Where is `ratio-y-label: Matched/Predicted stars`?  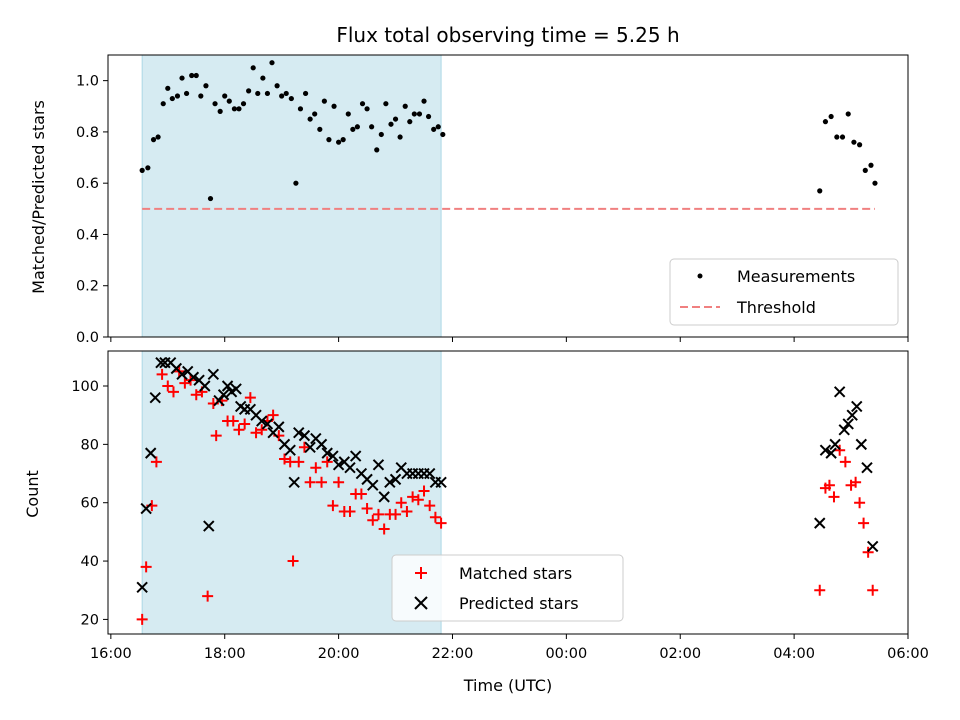 ratio-y-label: Matched/Predicted stars is located at coordinates (38, 197).